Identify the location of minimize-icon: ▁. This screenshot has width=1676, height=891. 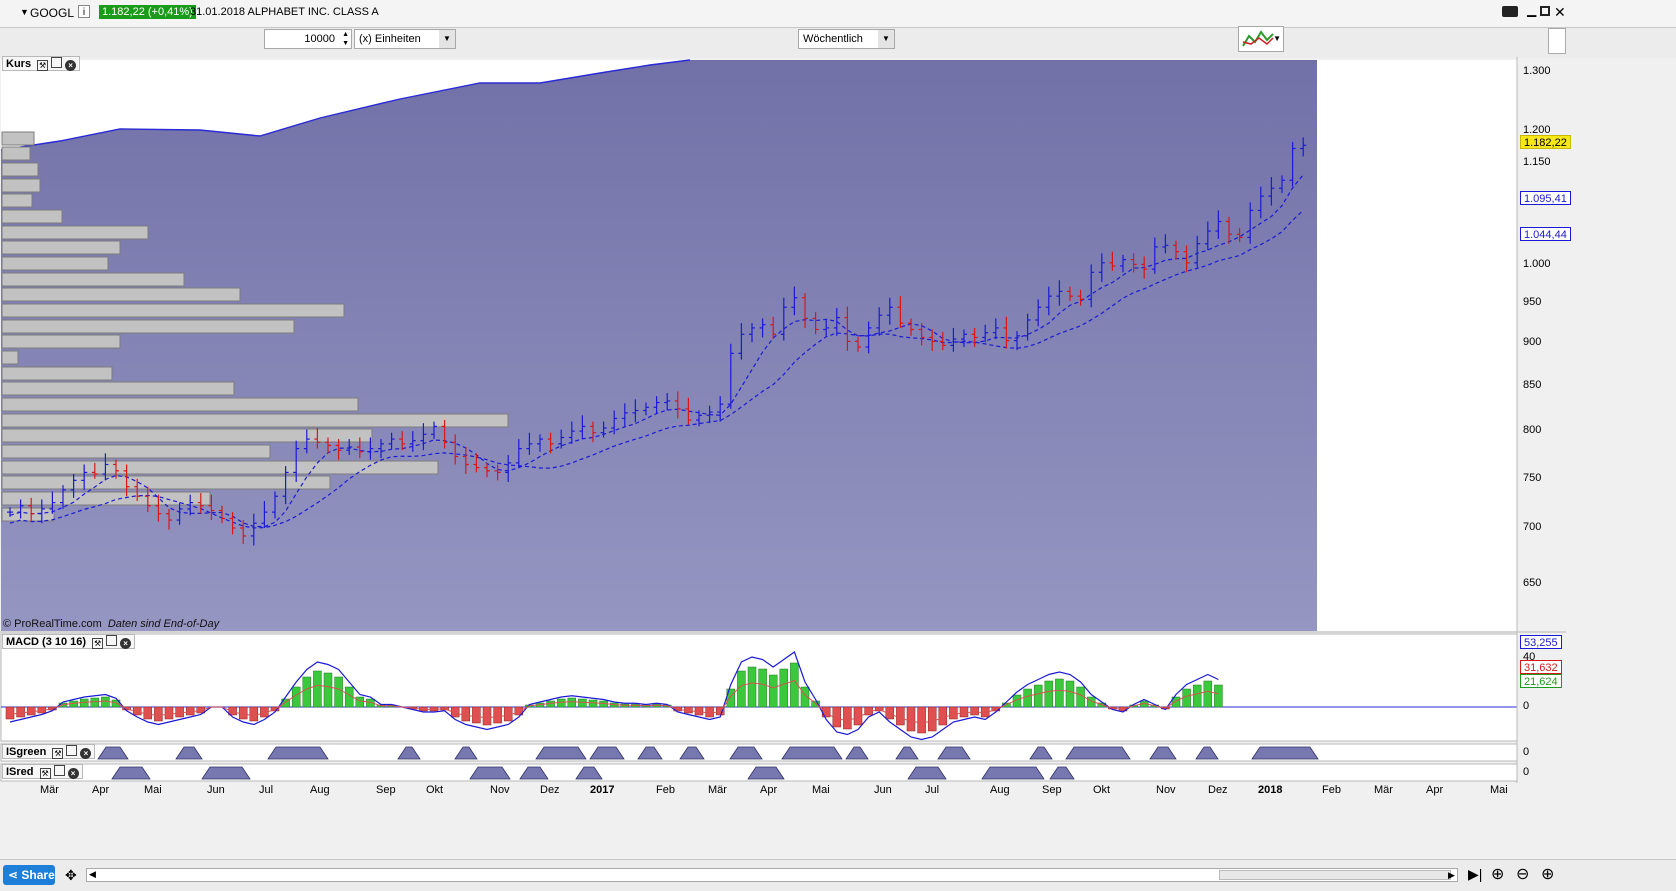
(1532, 10).